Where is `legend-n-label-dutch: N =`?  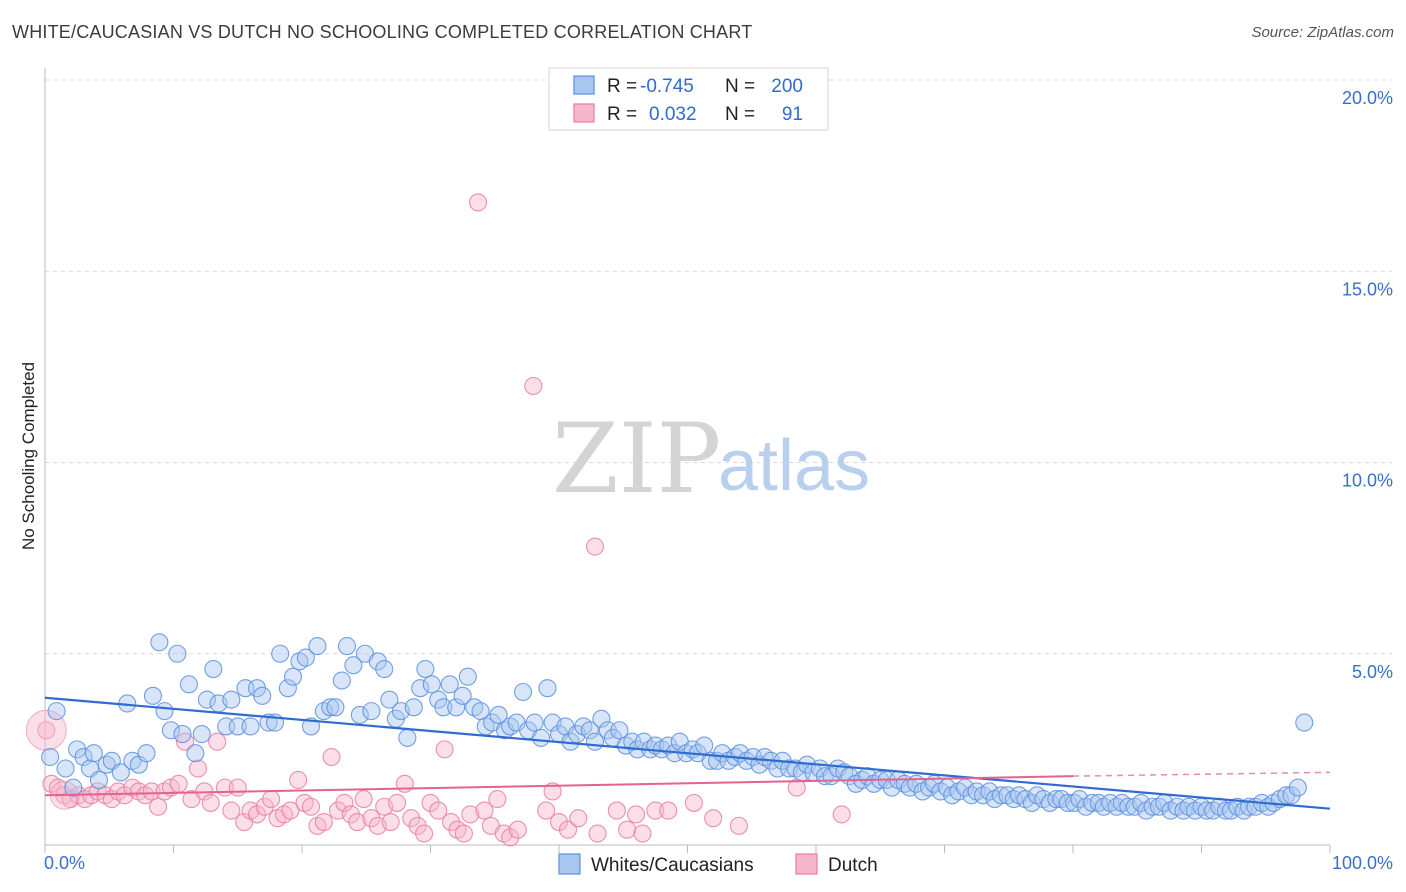 legend-n-label-dutch: N = is located at coordinates (740, 114).